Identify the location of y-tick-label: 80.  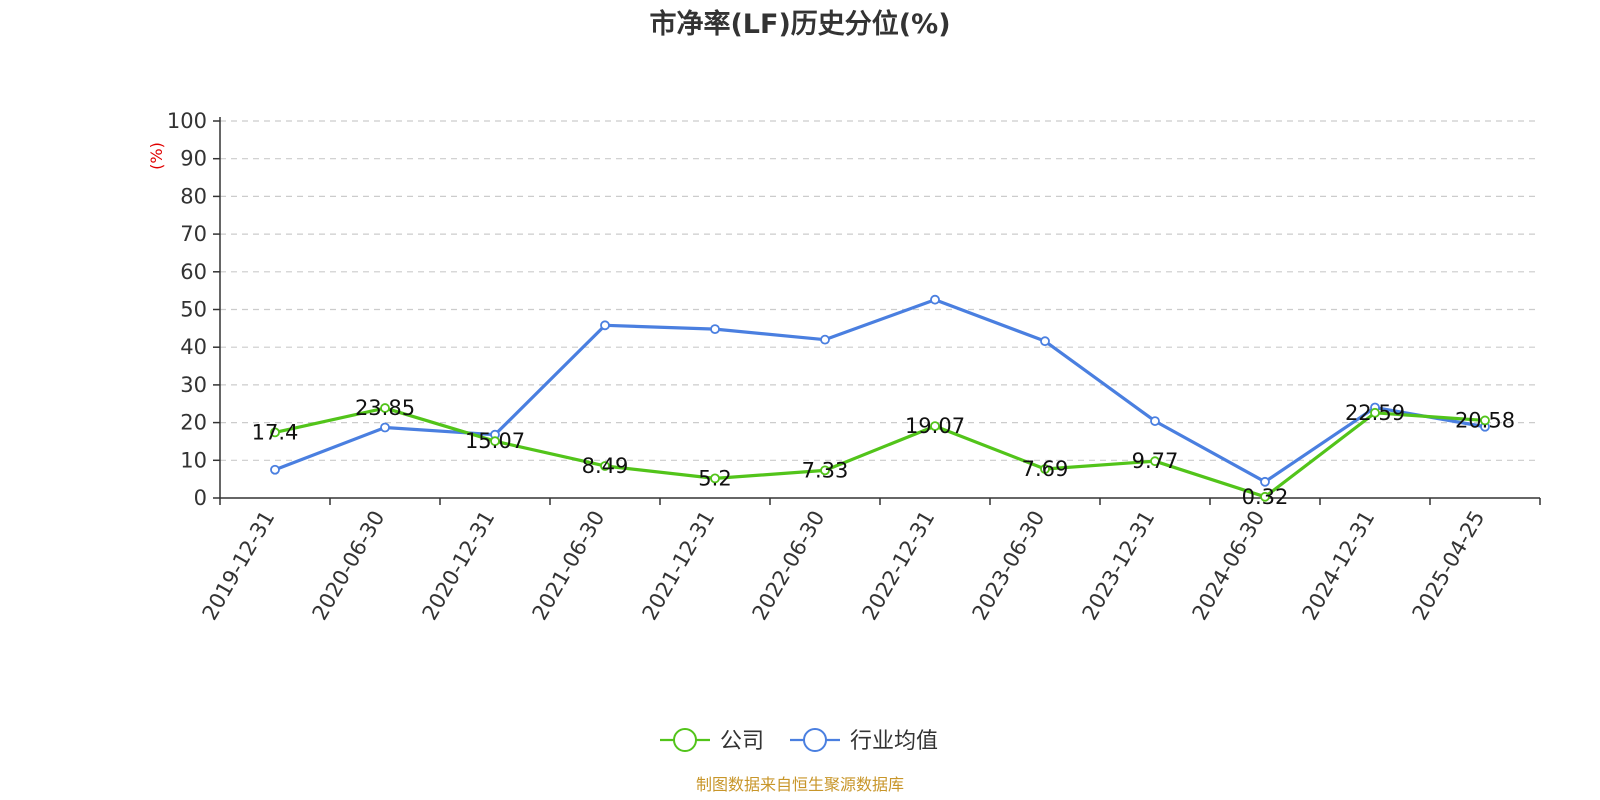
(193, 196).